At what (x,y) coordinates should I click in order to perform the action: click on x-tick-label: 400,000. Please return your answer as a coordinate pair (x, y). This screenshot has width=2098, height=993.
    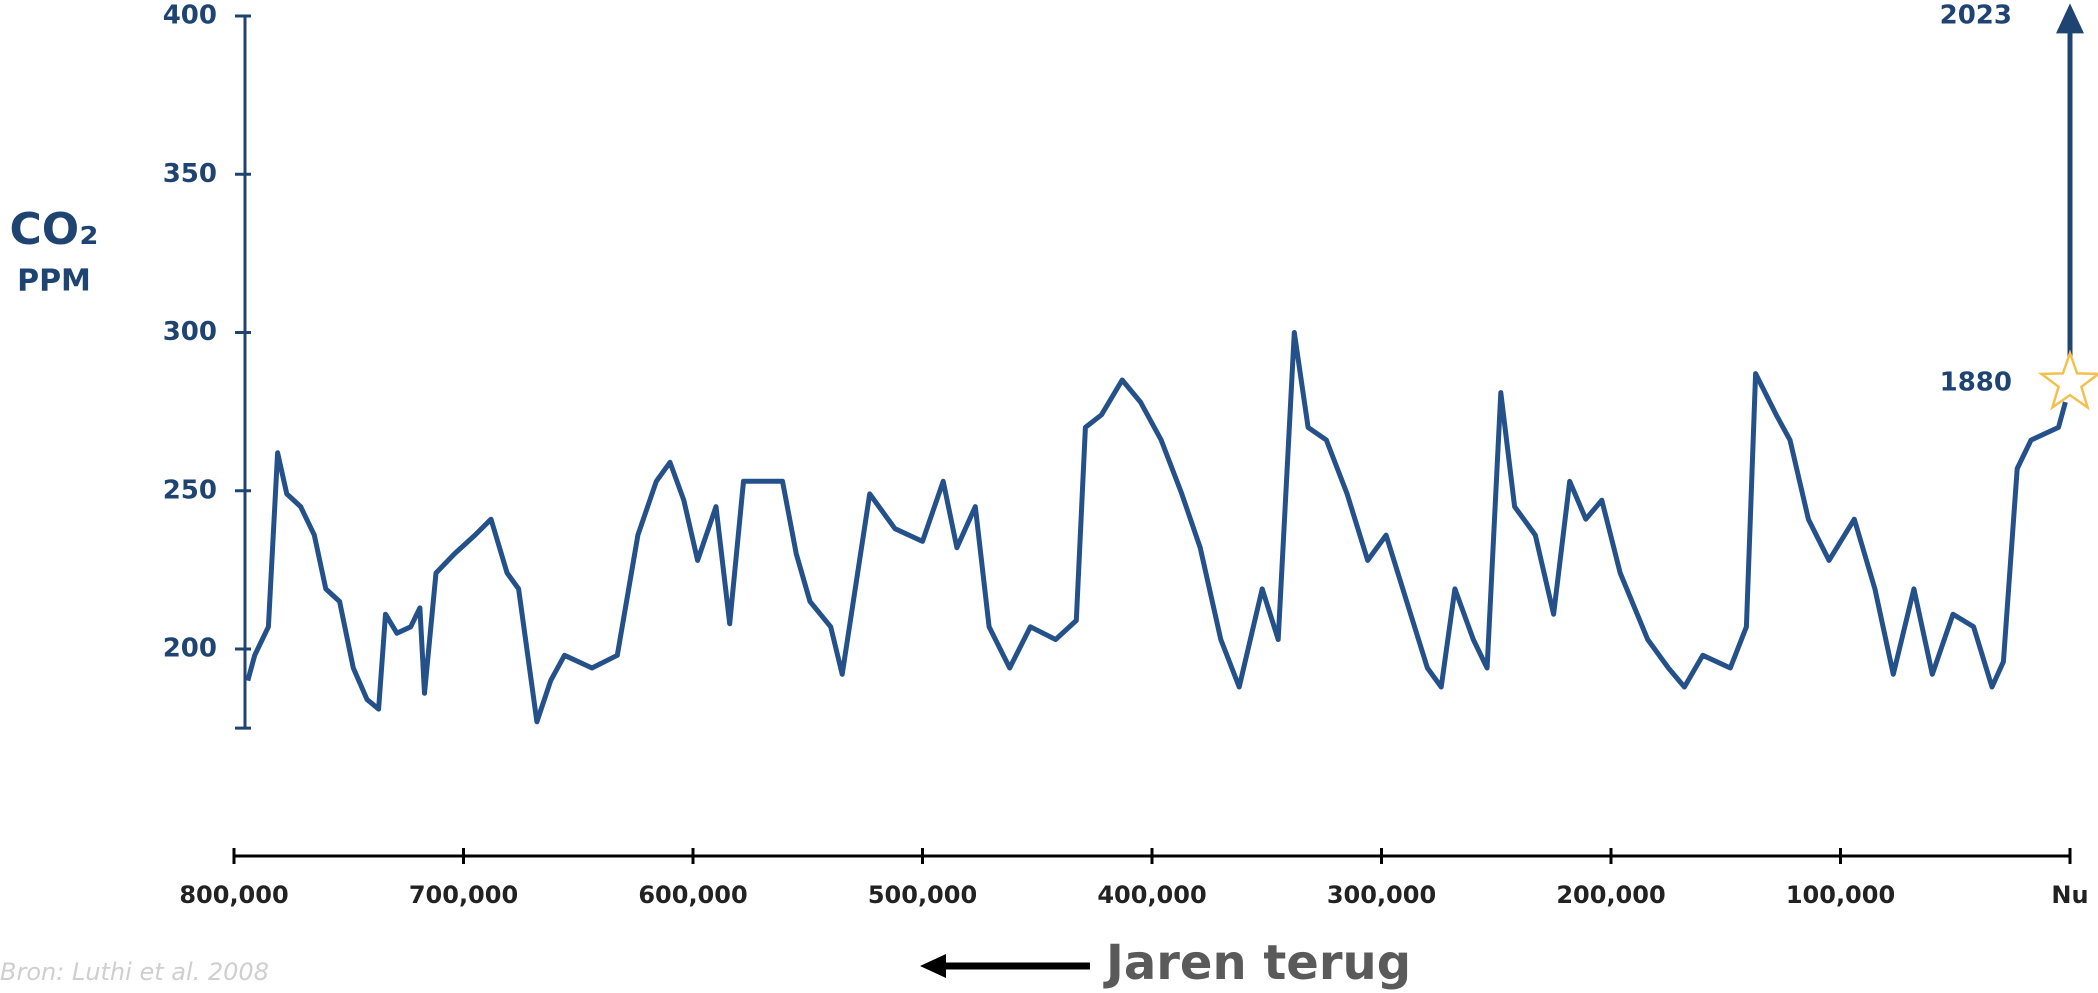
    Looking at the image, I should click on (1151, 895).